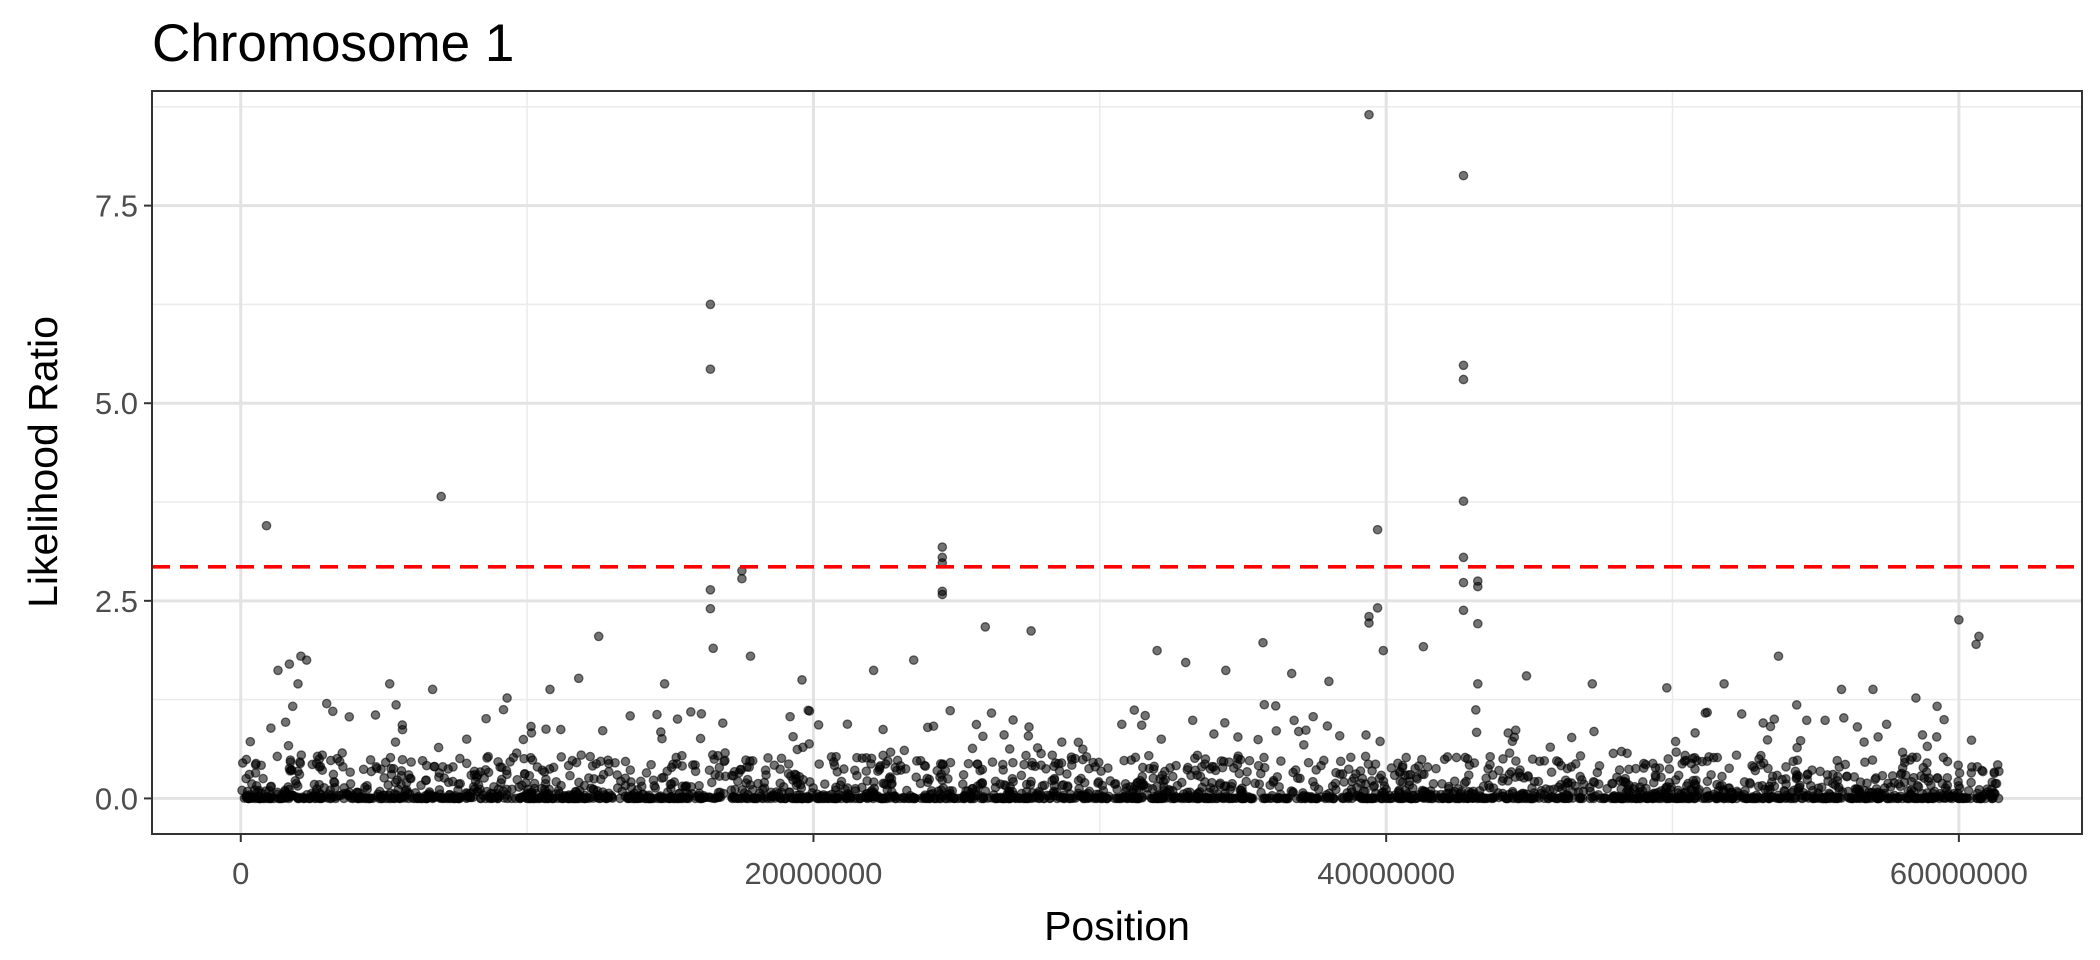 The width and height of the screenshot is (2100, 960). I want to click on x-axis-ticks: 0 20000000 40000000 60000000, so click(1130, 862).